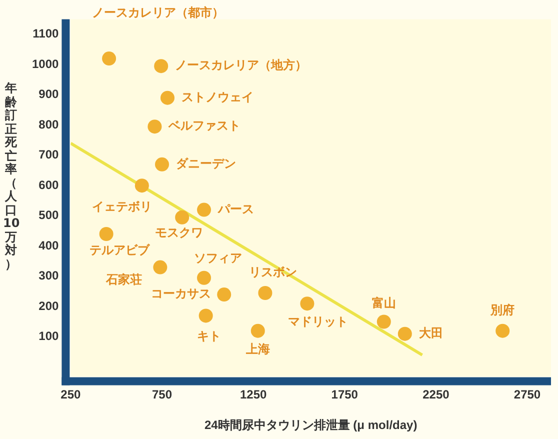 This screenshot has width=558, height=439. I want to click on y-tick-label: 100, so click(49, 336).